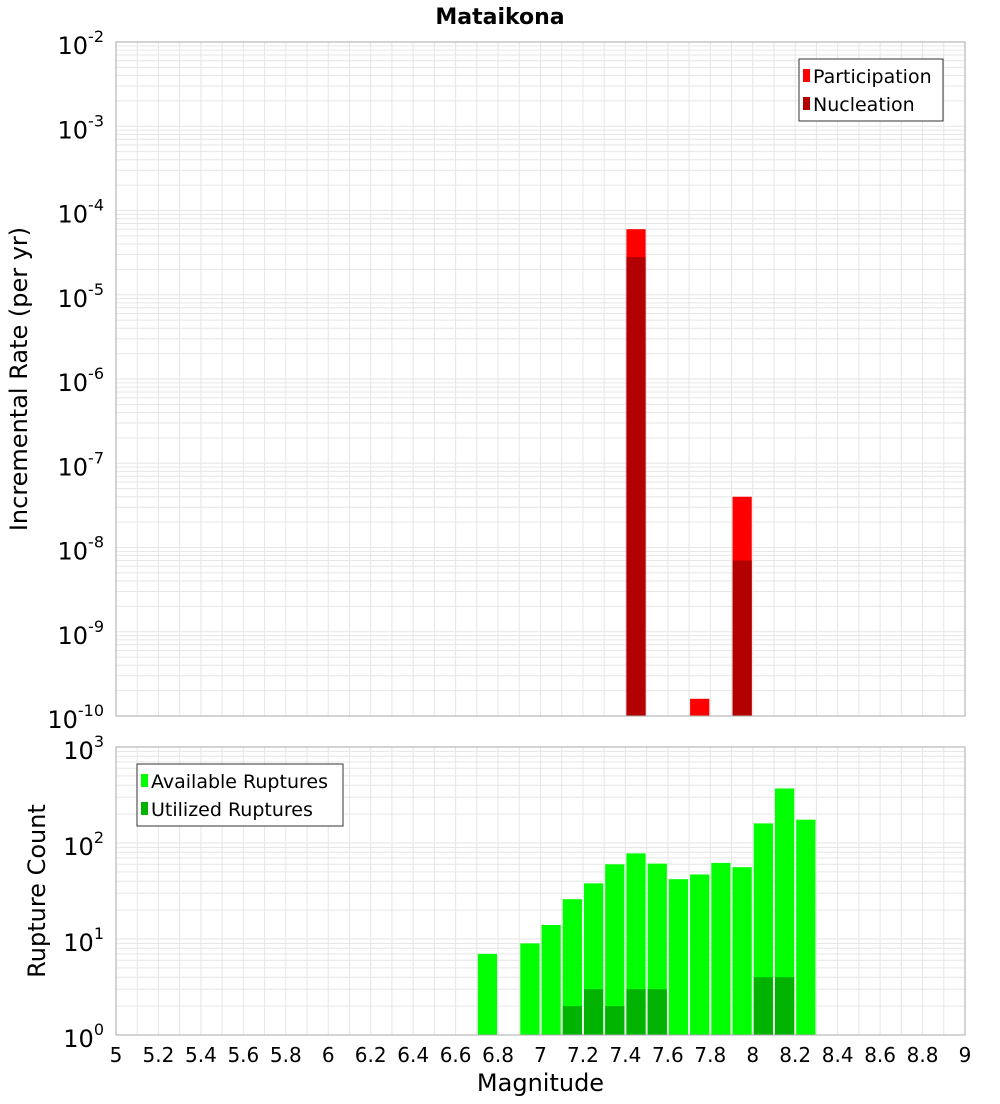 The height and width of the screenshot is (1104, 1000). I want to click on y-tick-label: 10⁰, so click(83, 1036).